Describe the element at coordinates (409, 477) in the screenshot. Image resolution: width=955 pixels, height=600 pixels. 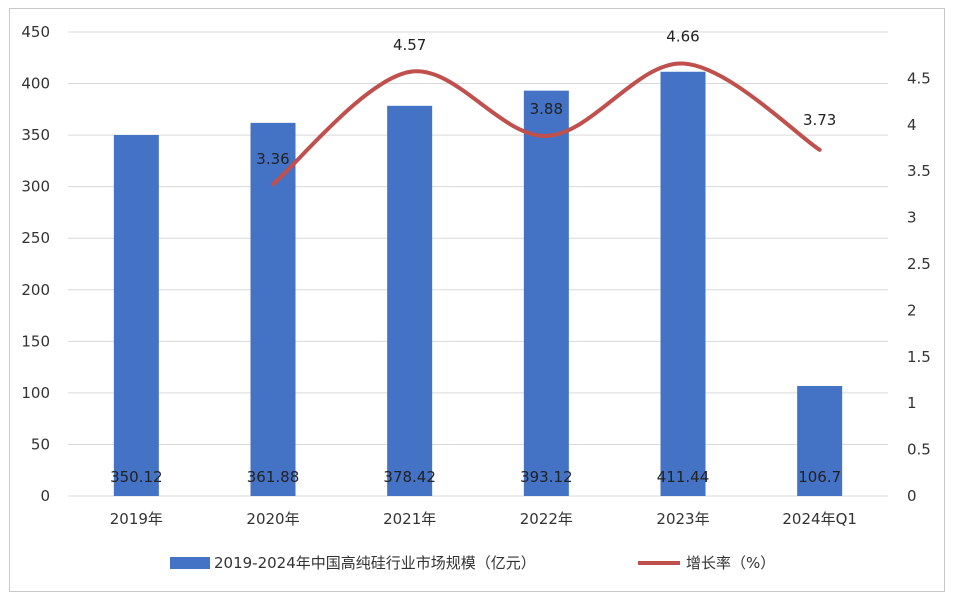
I see `bar-value-label: 378.42` at that location.